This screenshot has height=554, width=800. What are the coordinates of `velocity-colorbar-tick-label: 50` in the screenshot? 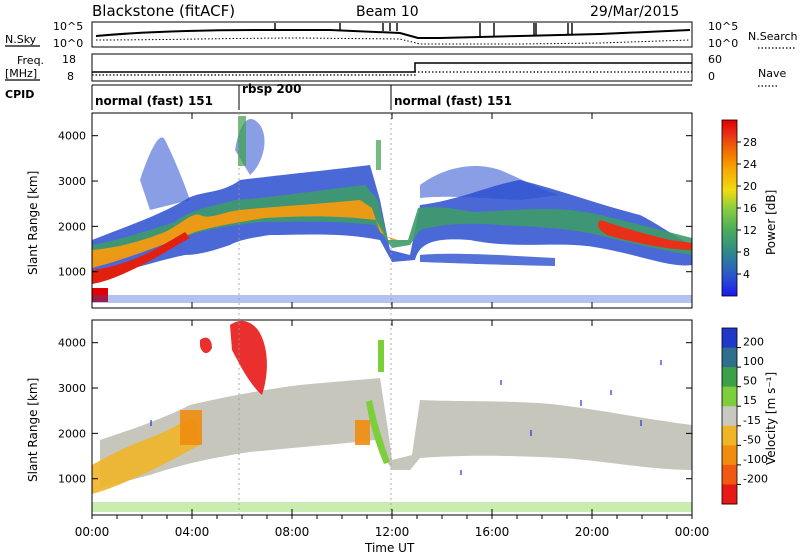 It's located at (750, 381).